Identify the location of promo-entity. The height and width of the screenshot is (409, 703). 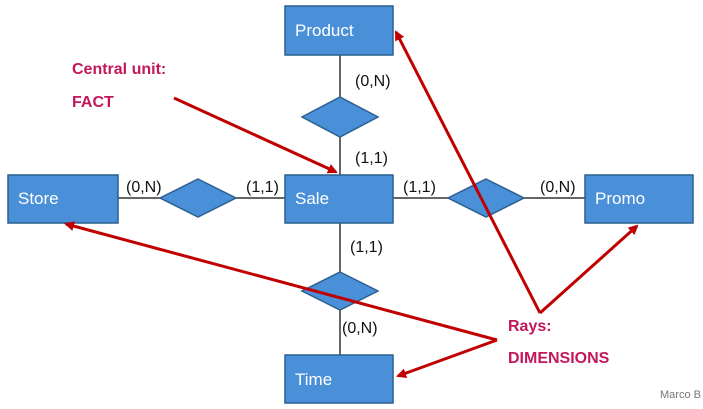
(639, 199).